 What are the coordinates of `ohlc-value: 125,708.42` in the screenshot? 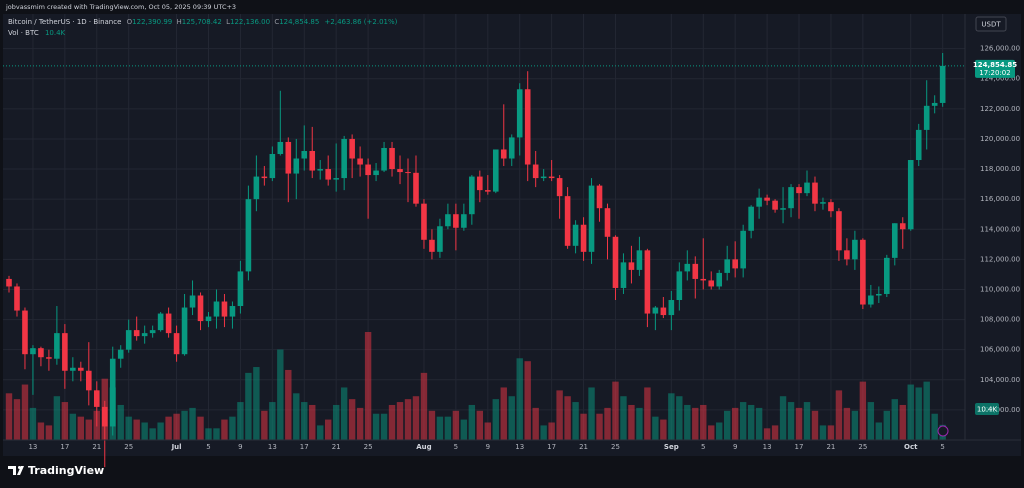 It's located at (202, 22).